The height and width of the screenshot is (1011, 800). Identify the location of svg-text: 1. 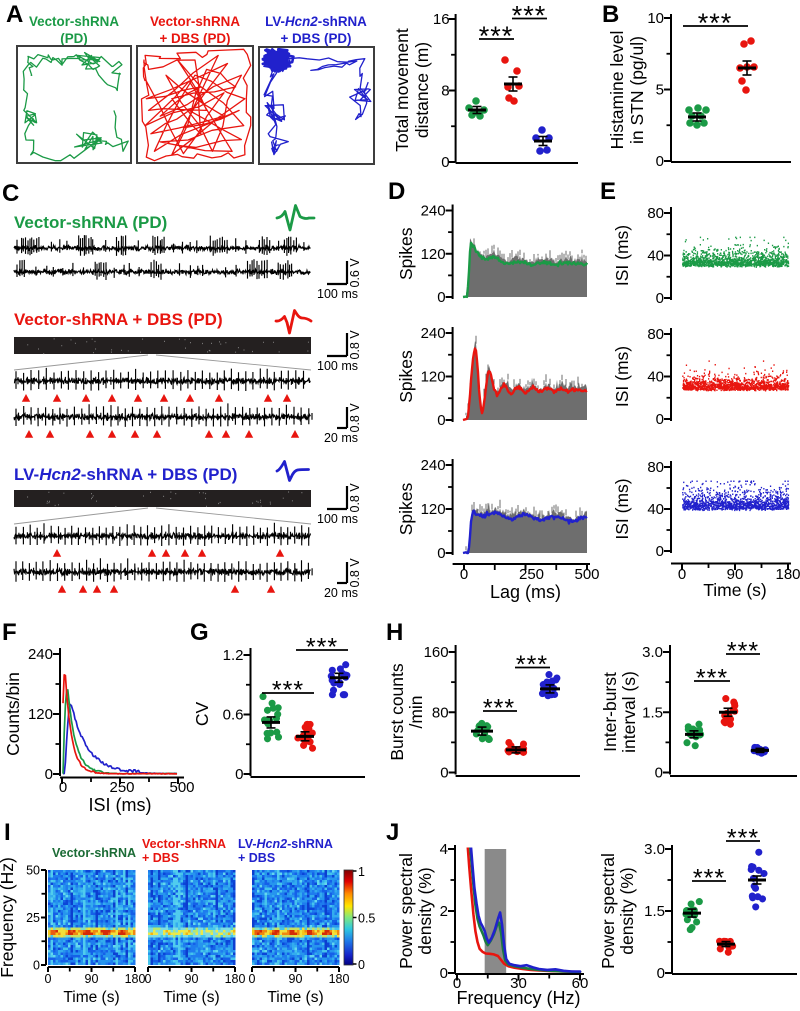
(361, 872).